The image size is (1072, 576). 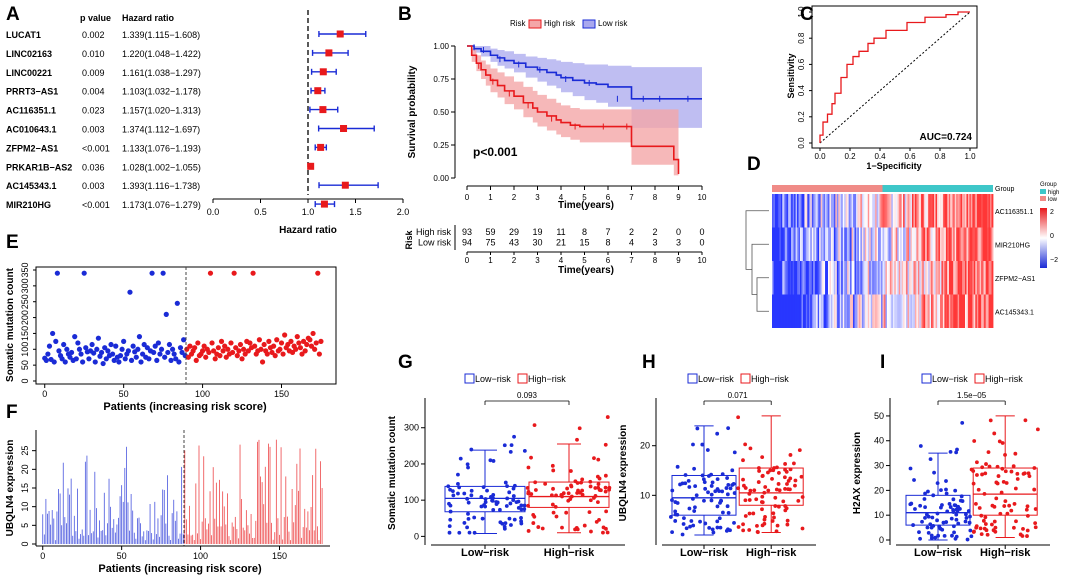 What do you see at coordinates (678, 243) in the screenshot?
I see `risk-count: 3` at bounding box center [678, 243].